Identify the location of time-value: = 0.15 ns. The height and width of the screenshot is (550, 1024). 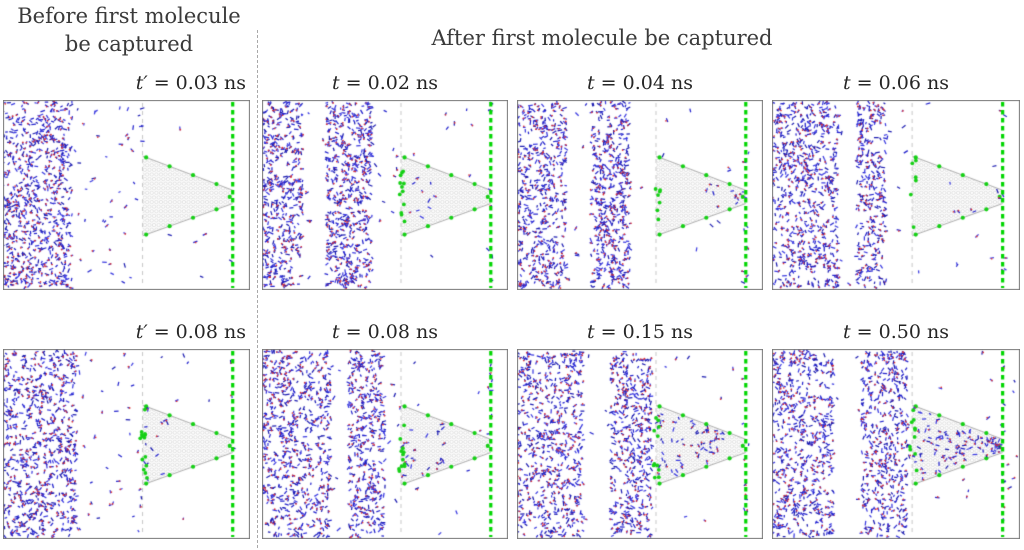
(643, 332).